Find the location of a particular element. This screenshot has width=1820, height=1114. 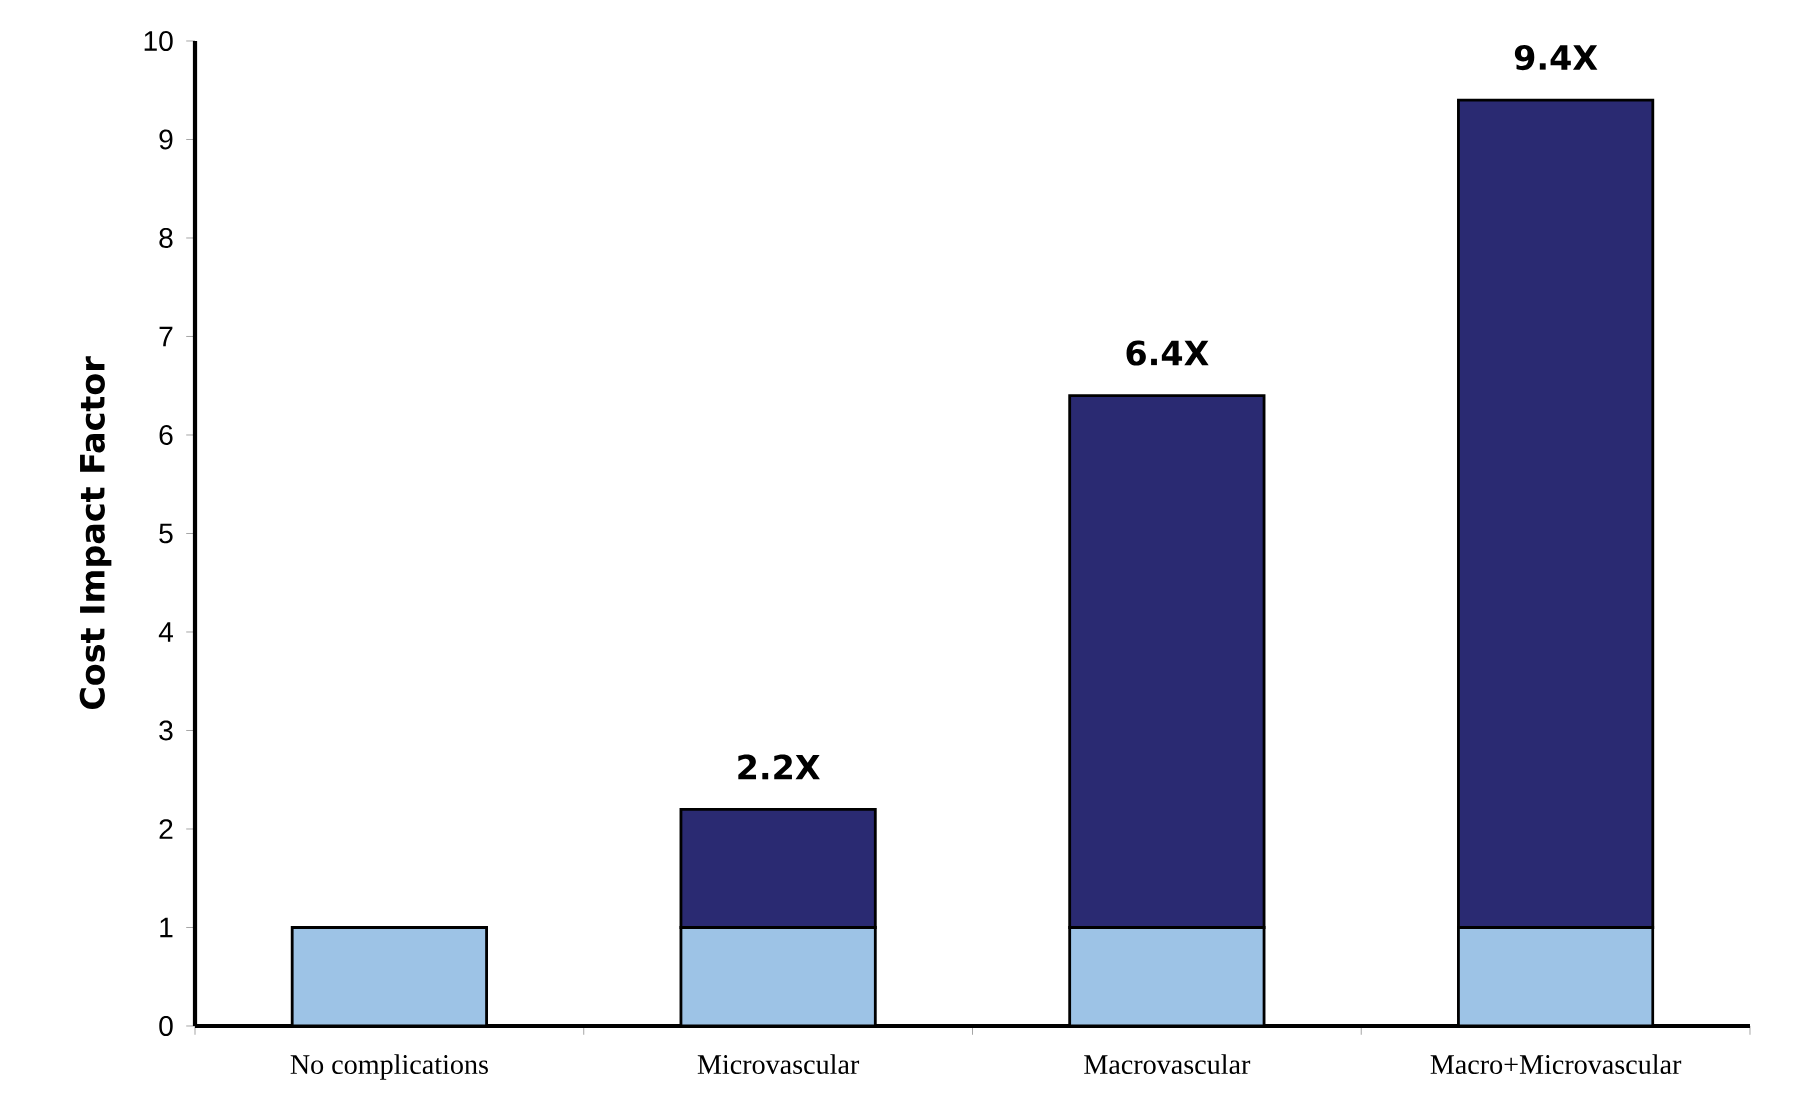

y-tick-label: 8 is located at coordinates (166, 238).